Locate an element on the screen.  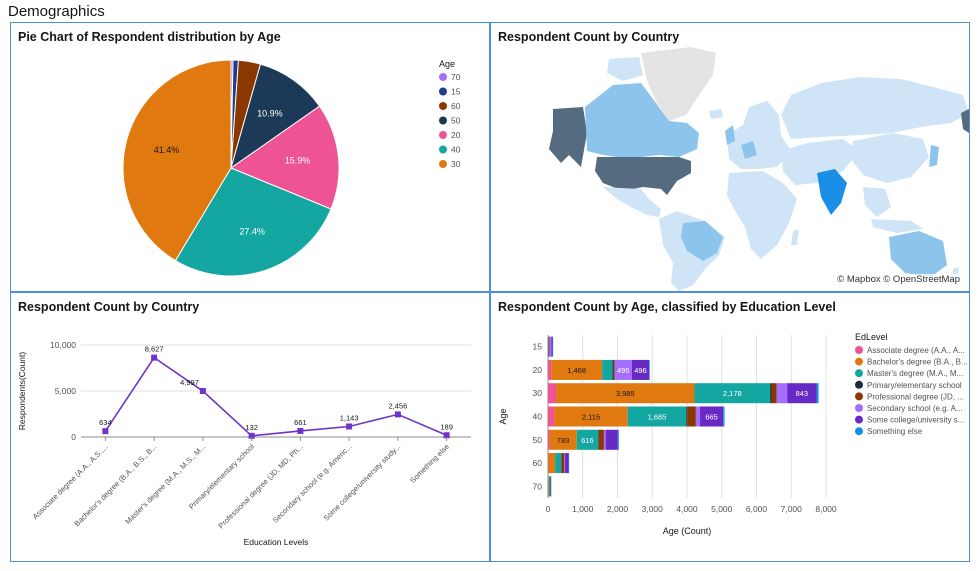
map-uk is located at coordinates (730, 135).